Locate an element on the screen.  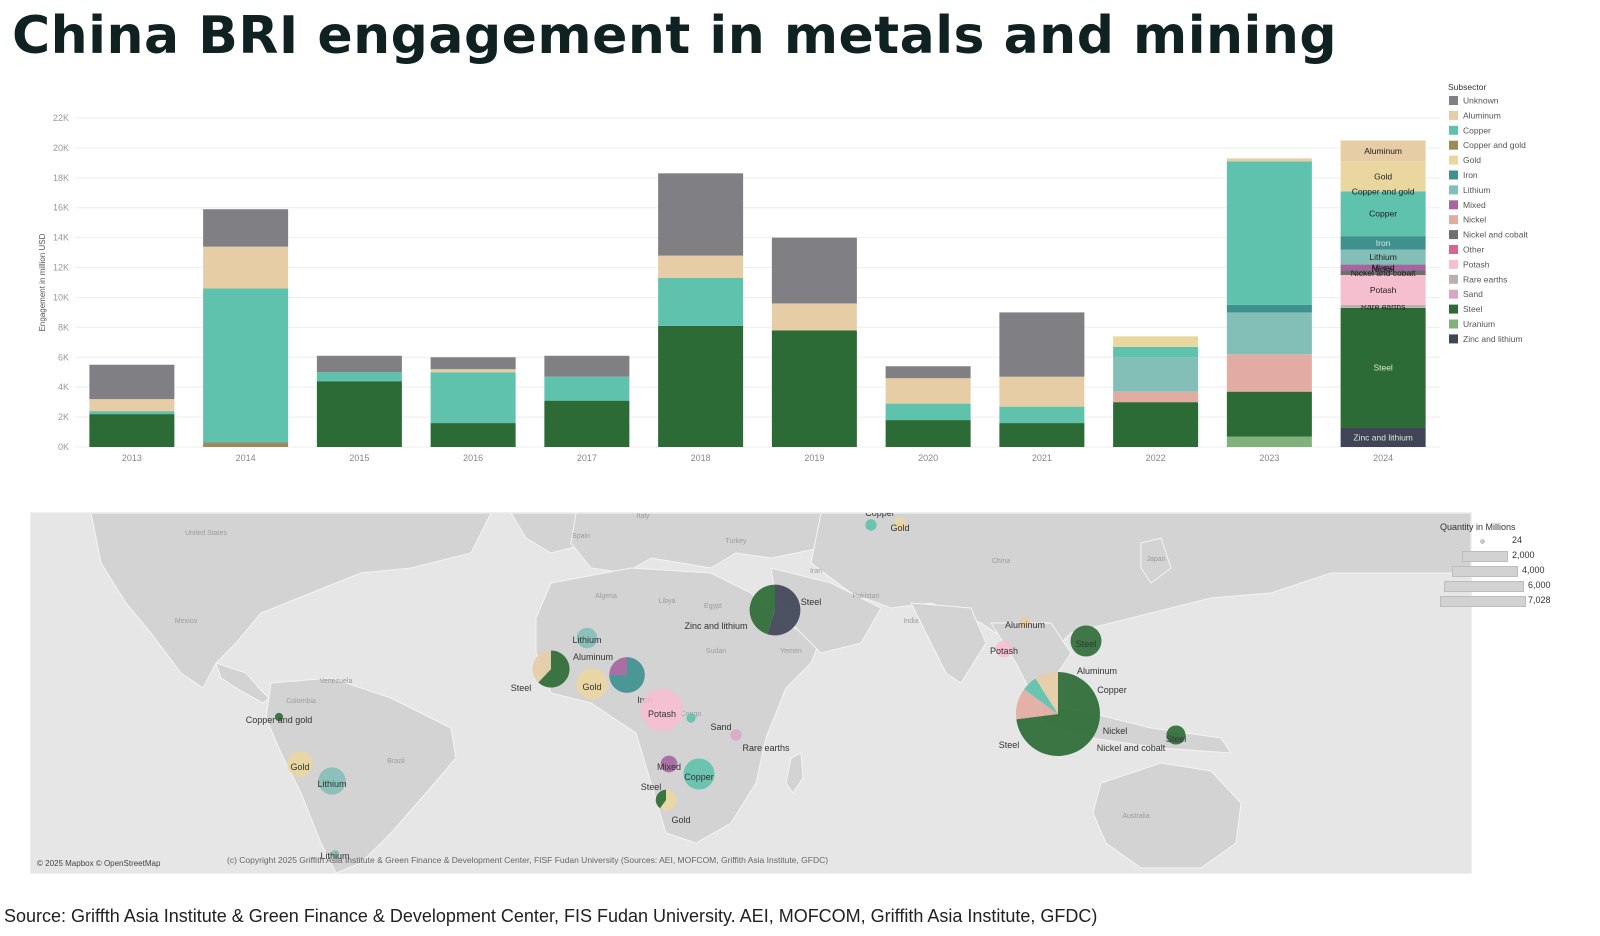
legend-swatch-rare-earths is located at coordinates (1453, 279).